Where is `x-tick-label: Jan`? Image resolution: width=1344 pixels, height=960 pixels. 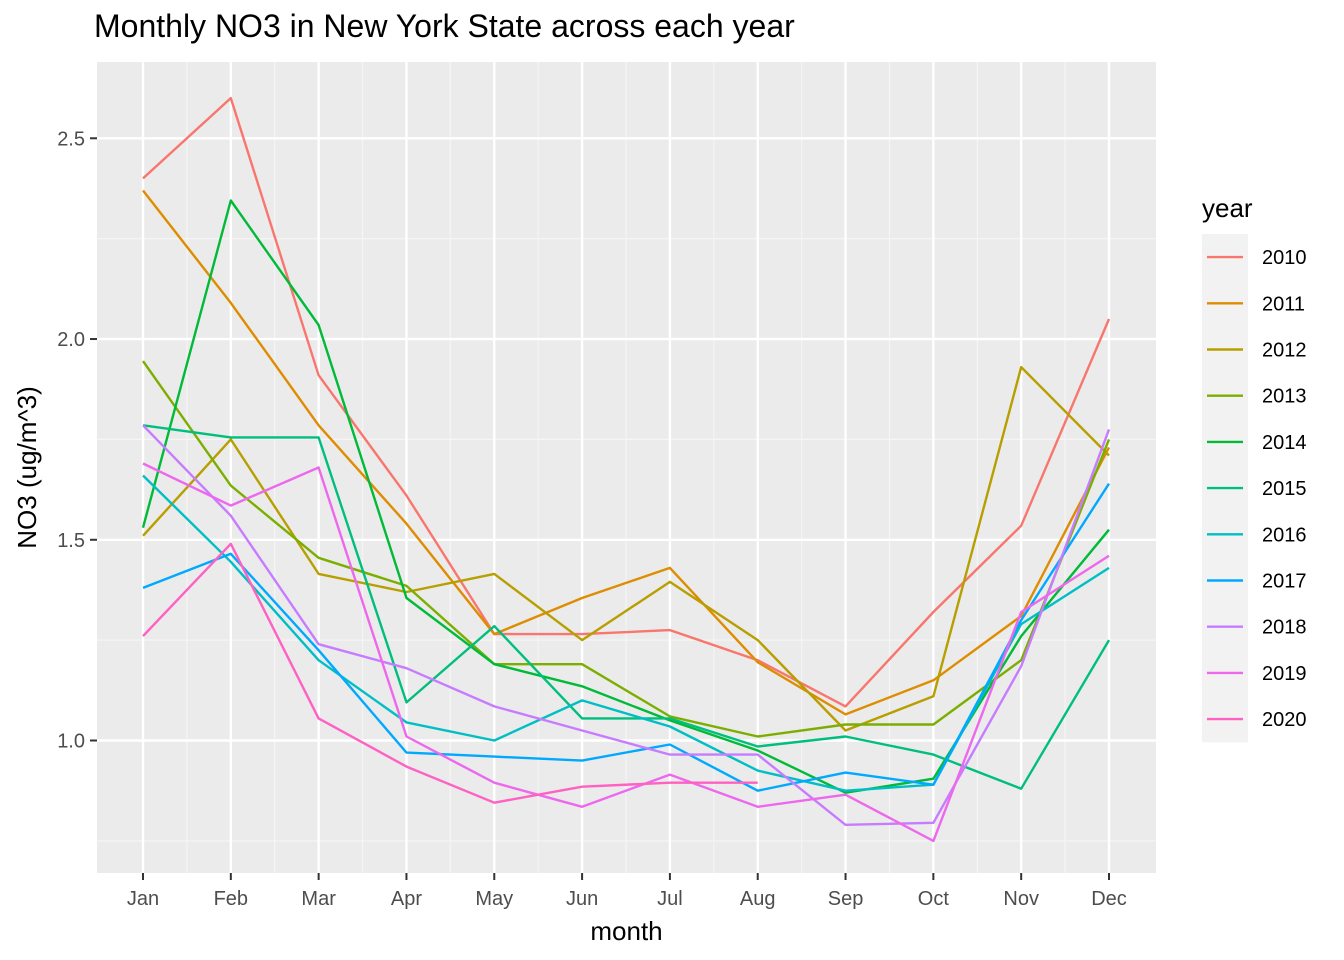 x-tick-label: Jan is located at coordinates (143, 899).